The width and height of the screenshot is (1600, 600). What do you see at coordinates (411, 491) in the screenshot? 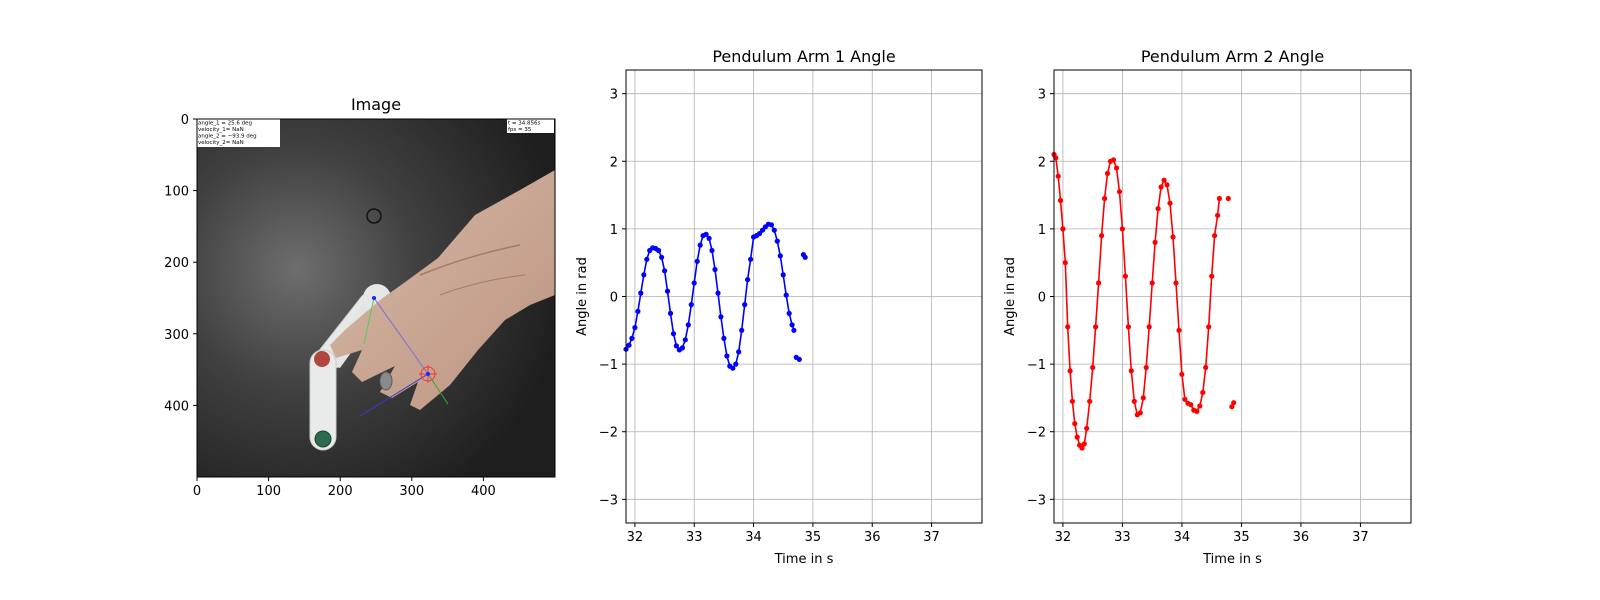
I see `x-tick-label: 300` at bounding box center [411, 491].